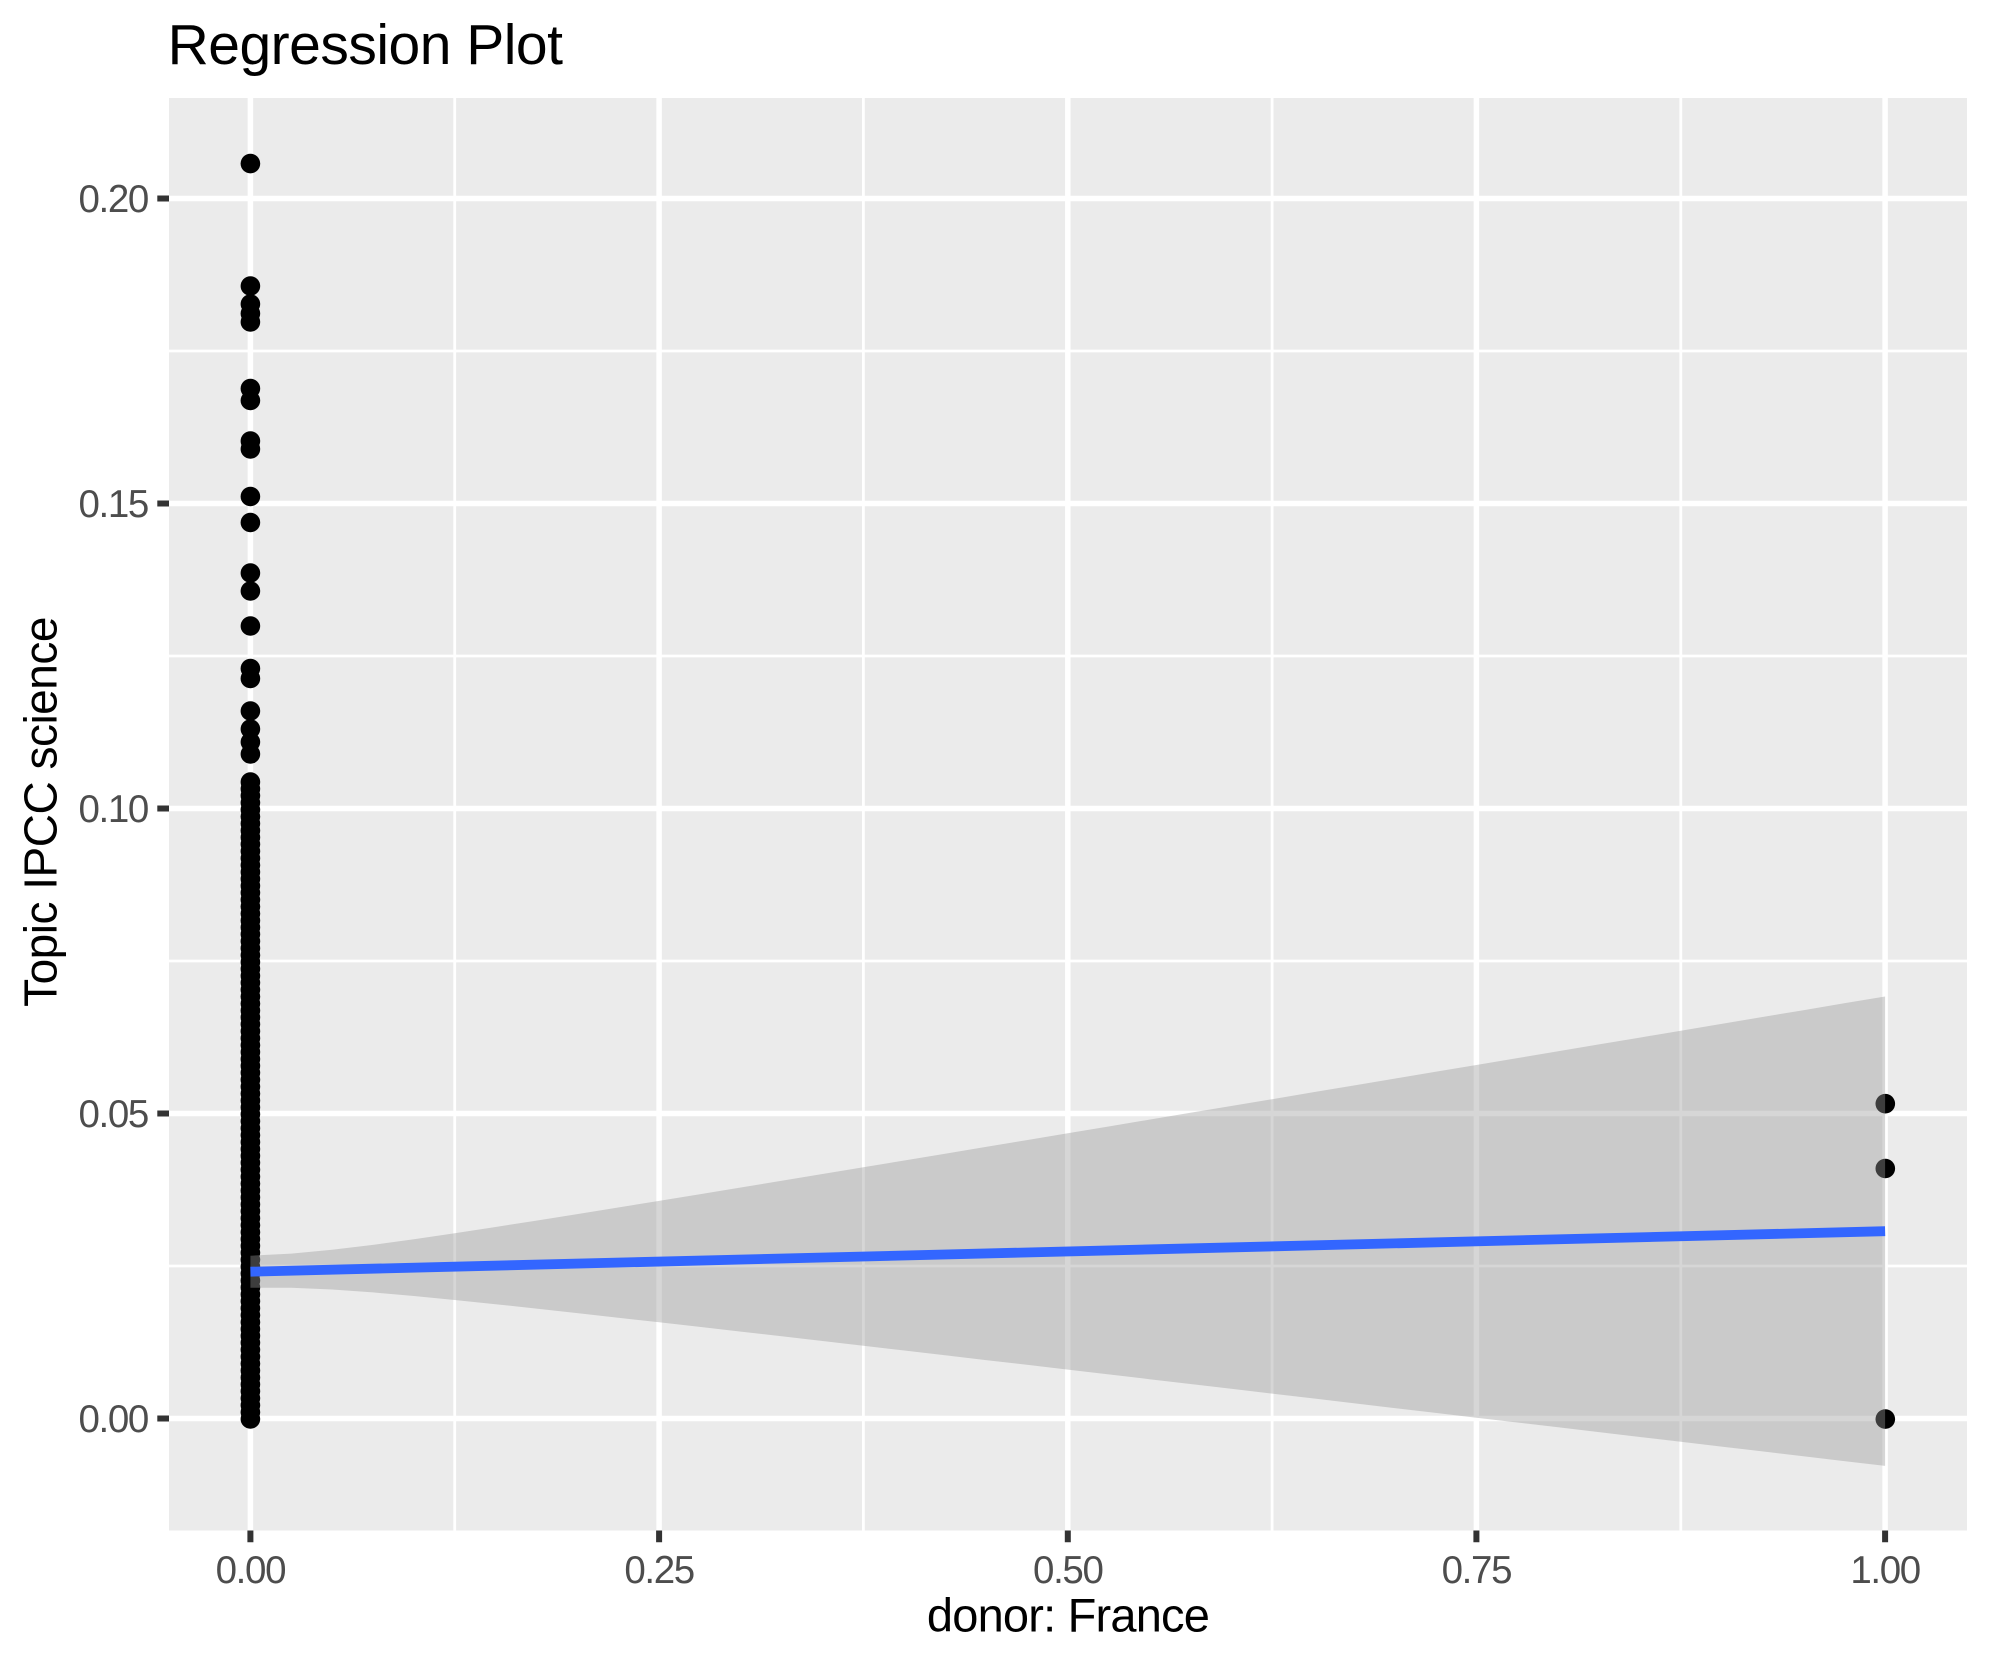  What do you see at coordinates (1477, 1570) in the screenshot?
I see `svg-text: 0.75` at bounding box center [1477, 1570].